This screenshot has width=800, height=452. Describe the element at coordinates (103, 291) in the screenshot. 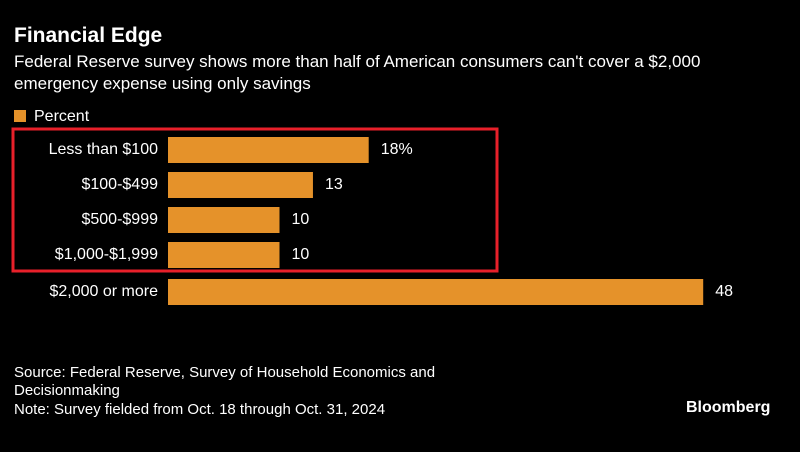

I see `category-label: $2,000 or more` at that location.